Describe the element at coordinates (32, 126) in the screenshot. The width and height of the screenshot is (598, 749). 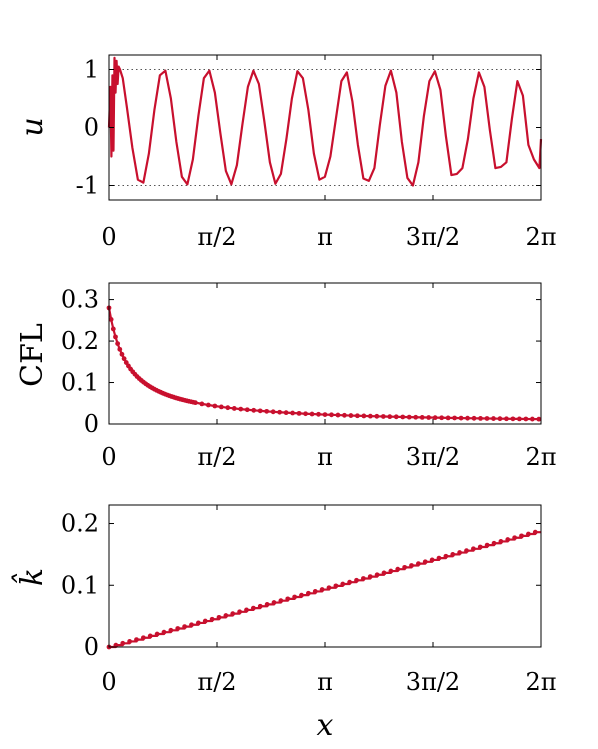
I see `y-axis-label: u` at that location.